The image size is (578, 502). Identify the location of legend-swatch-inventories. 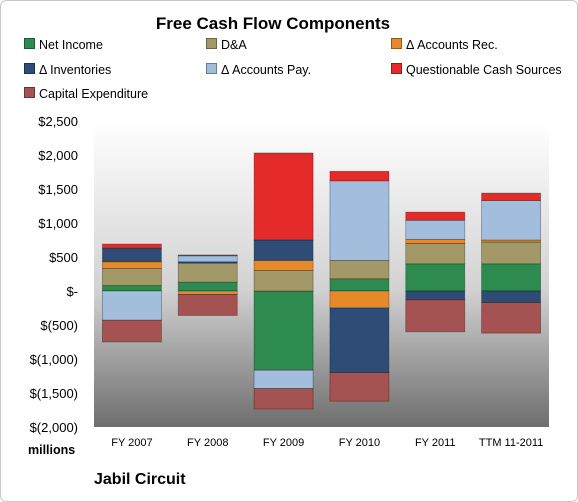
(29, 68).